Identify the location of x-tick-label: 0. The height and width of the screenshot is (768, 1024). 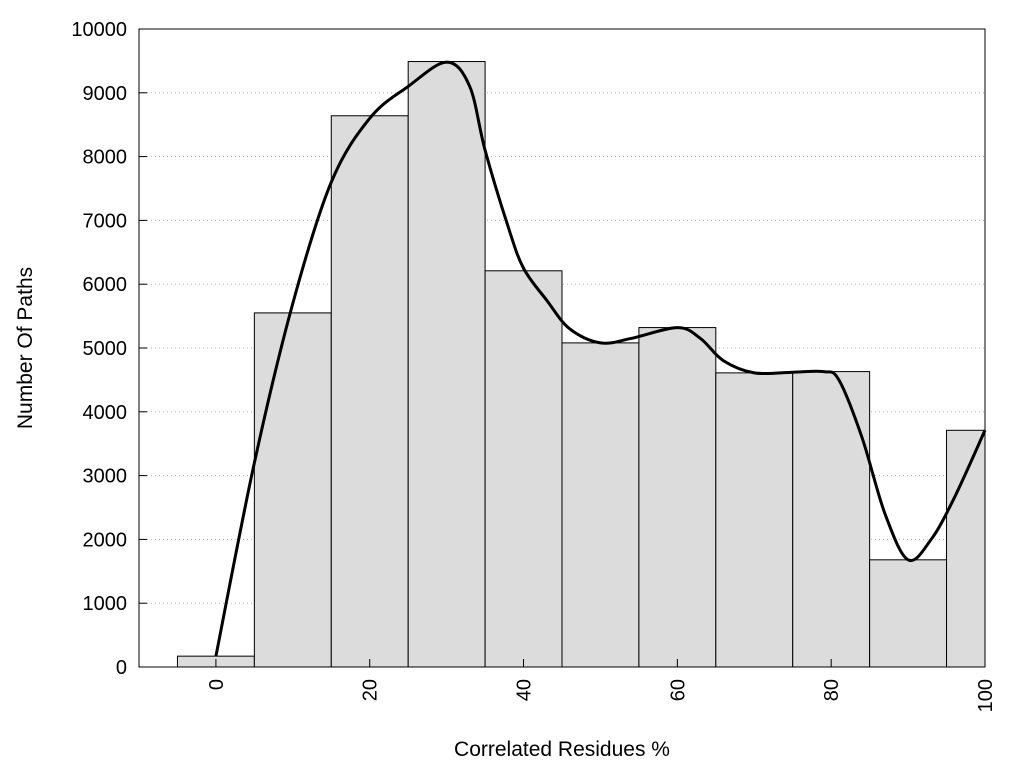
(217, 684).